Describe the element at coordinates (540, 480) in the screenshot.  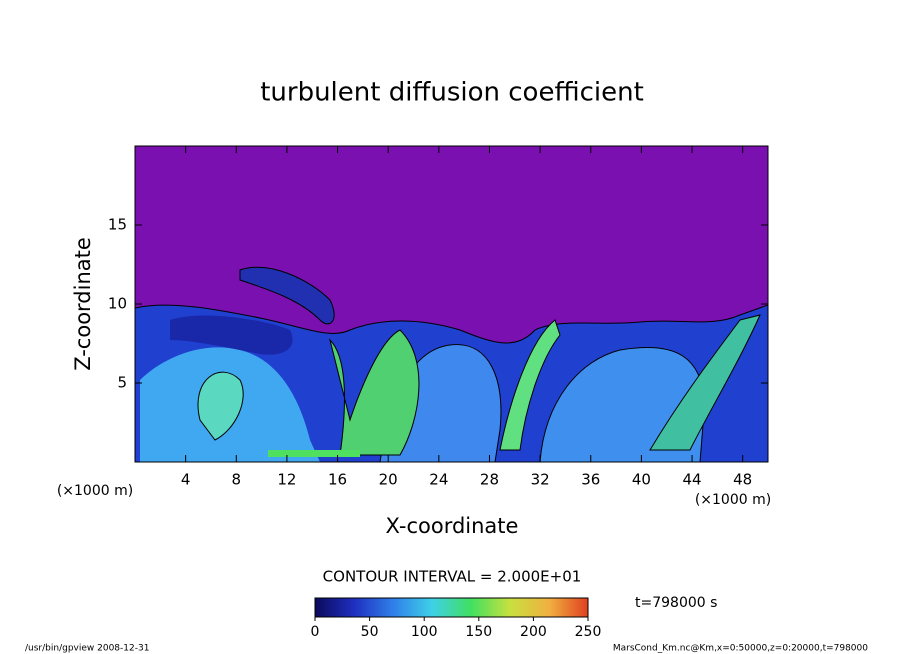
I see `x-tick-label: 32` at that location.